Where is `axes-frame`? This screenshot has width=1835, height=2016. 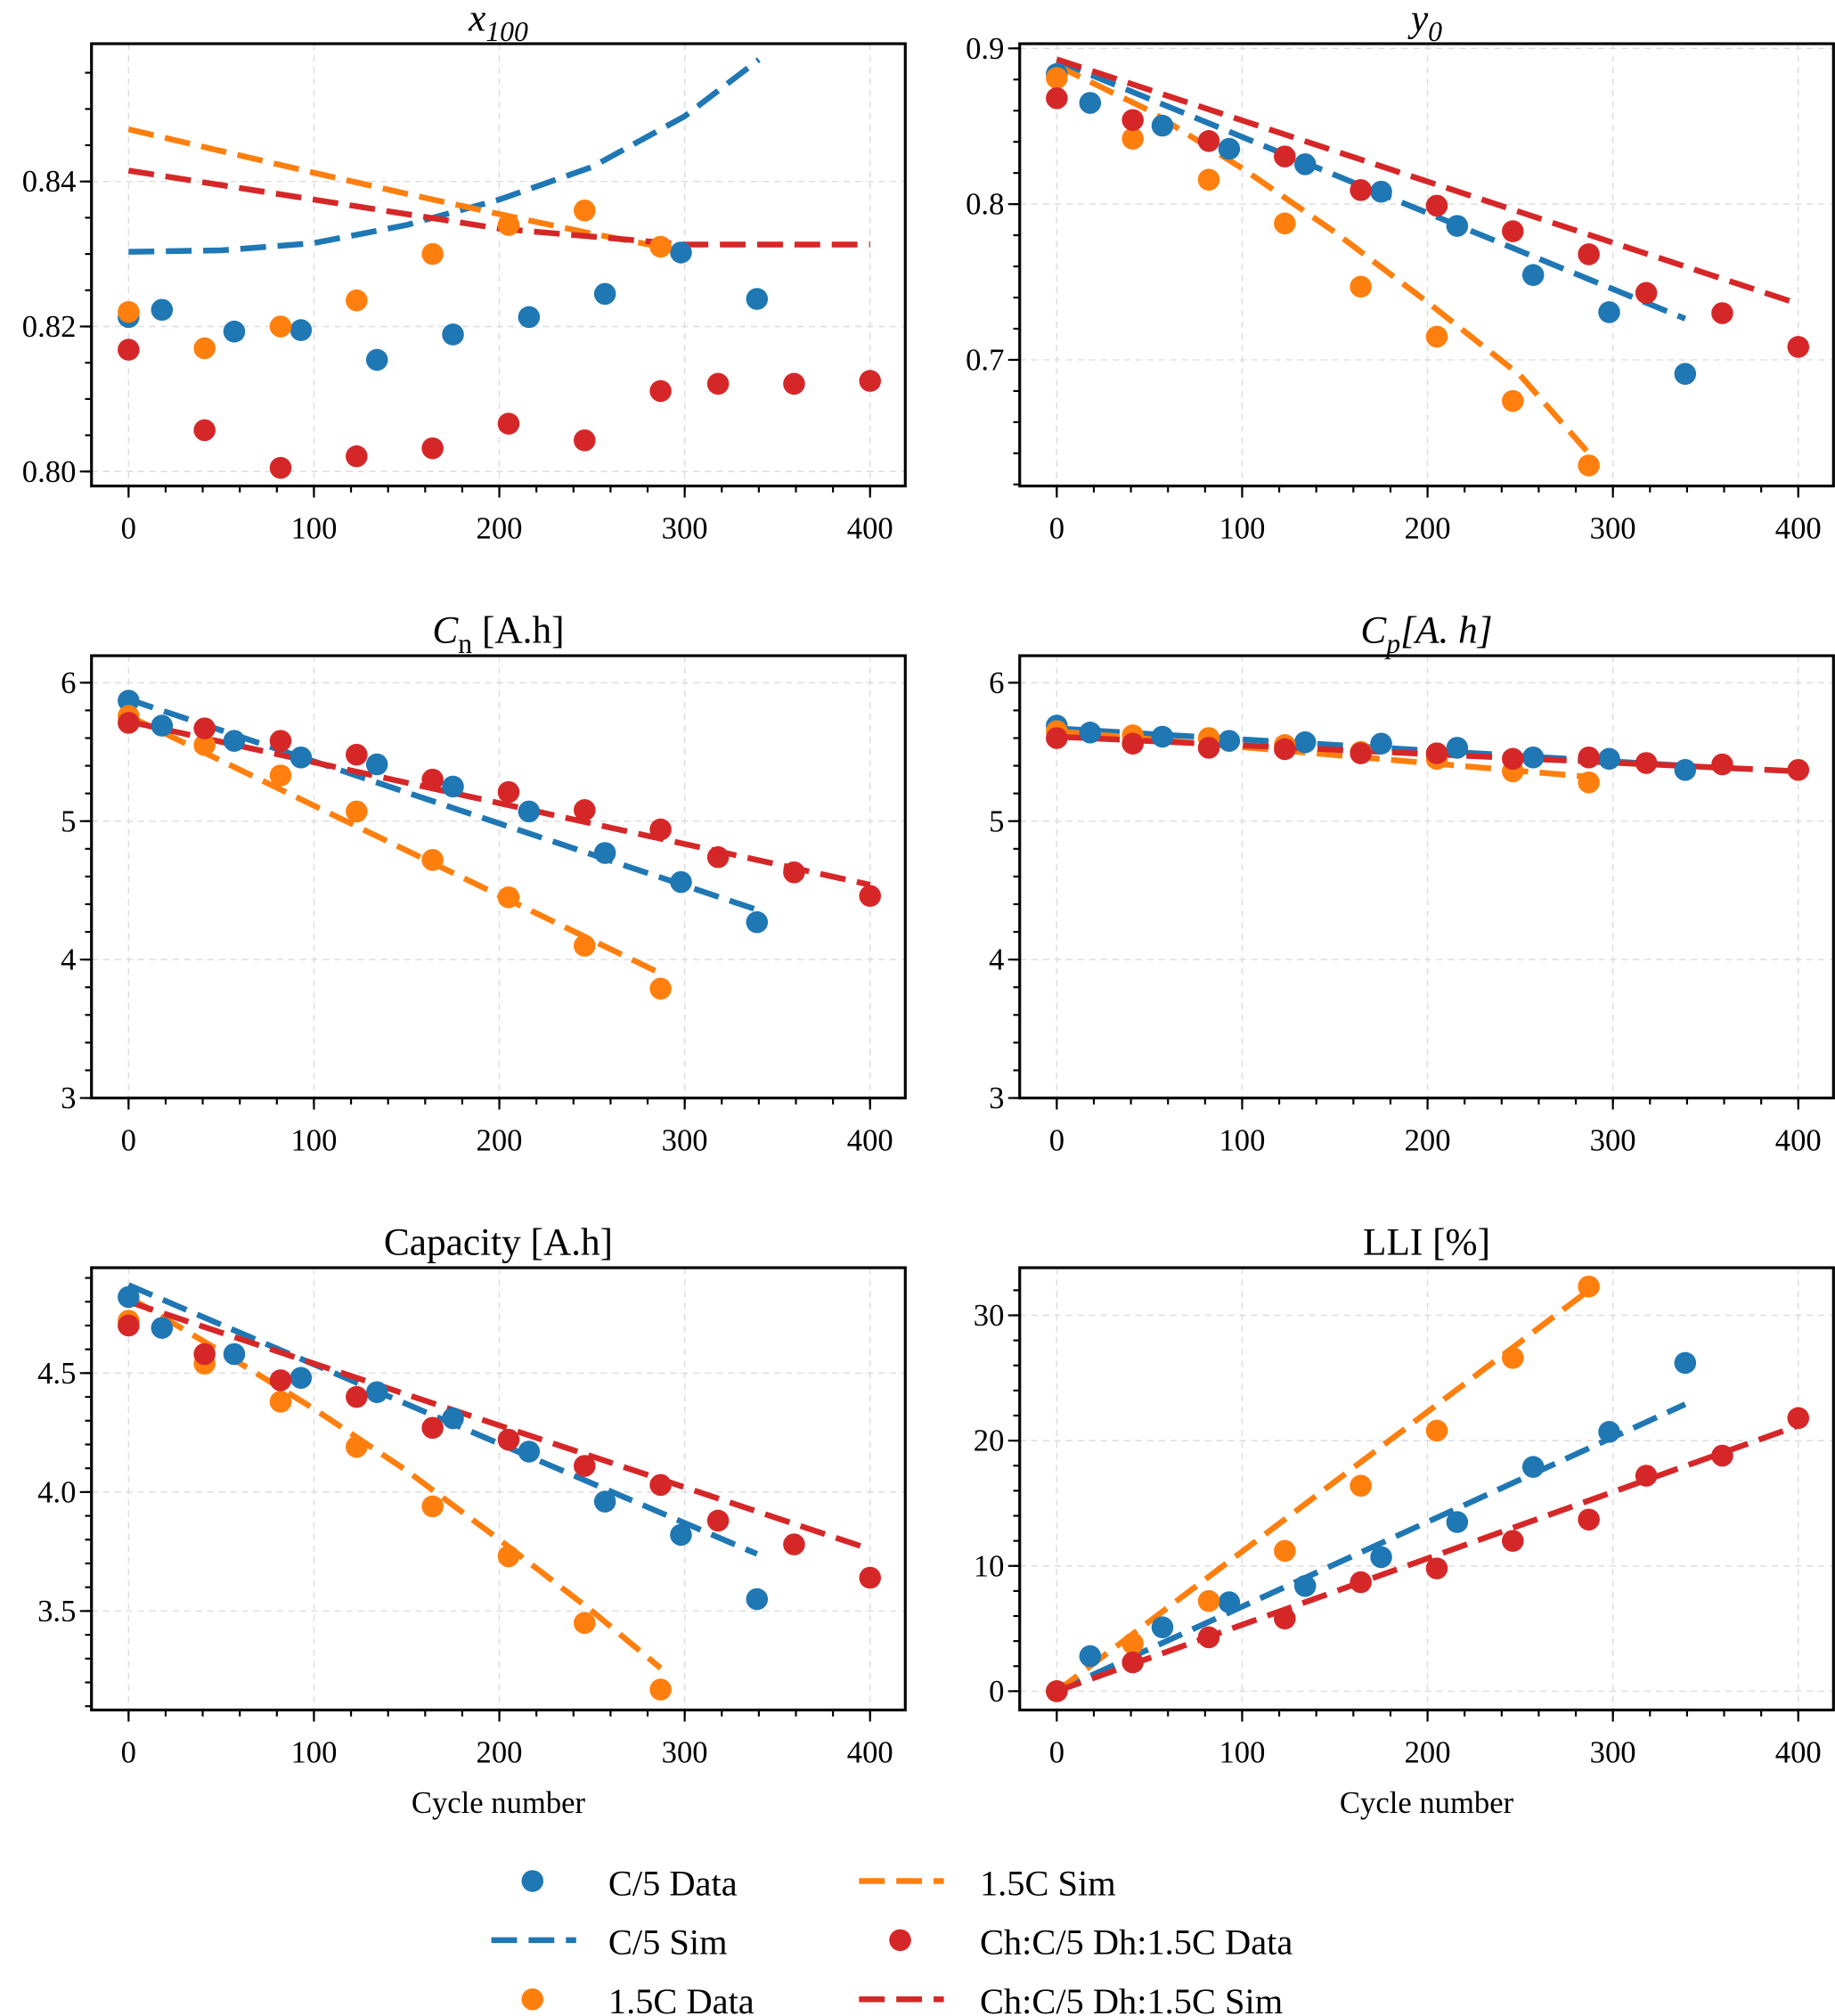
axes-frame is located at coordinates (498, 1489).